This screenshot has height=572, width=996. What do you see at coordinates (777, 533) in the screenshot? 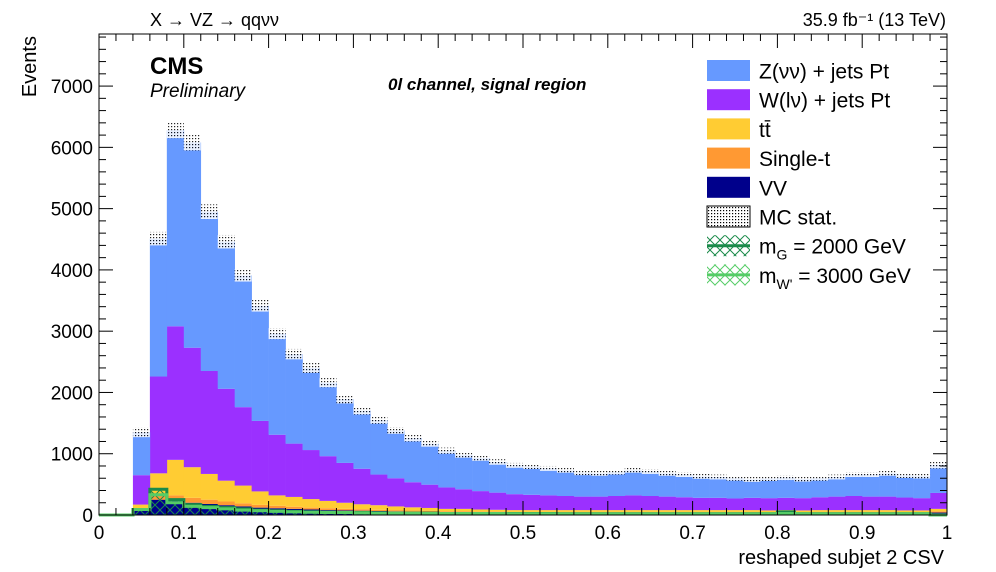
I see `x-tick-label-8: 0.8` at bounding box center [777, 533].